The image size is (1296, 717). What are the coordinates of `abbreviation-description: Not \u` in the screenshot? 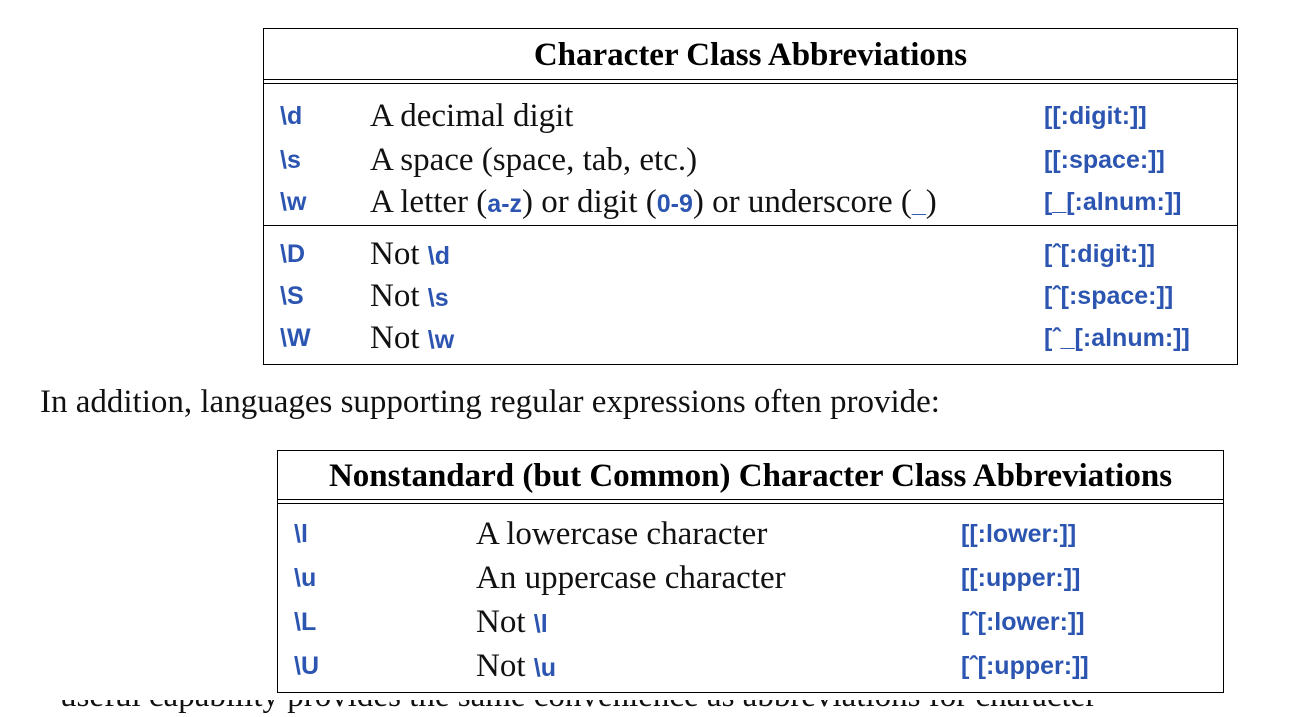 It's located at (516, 667).